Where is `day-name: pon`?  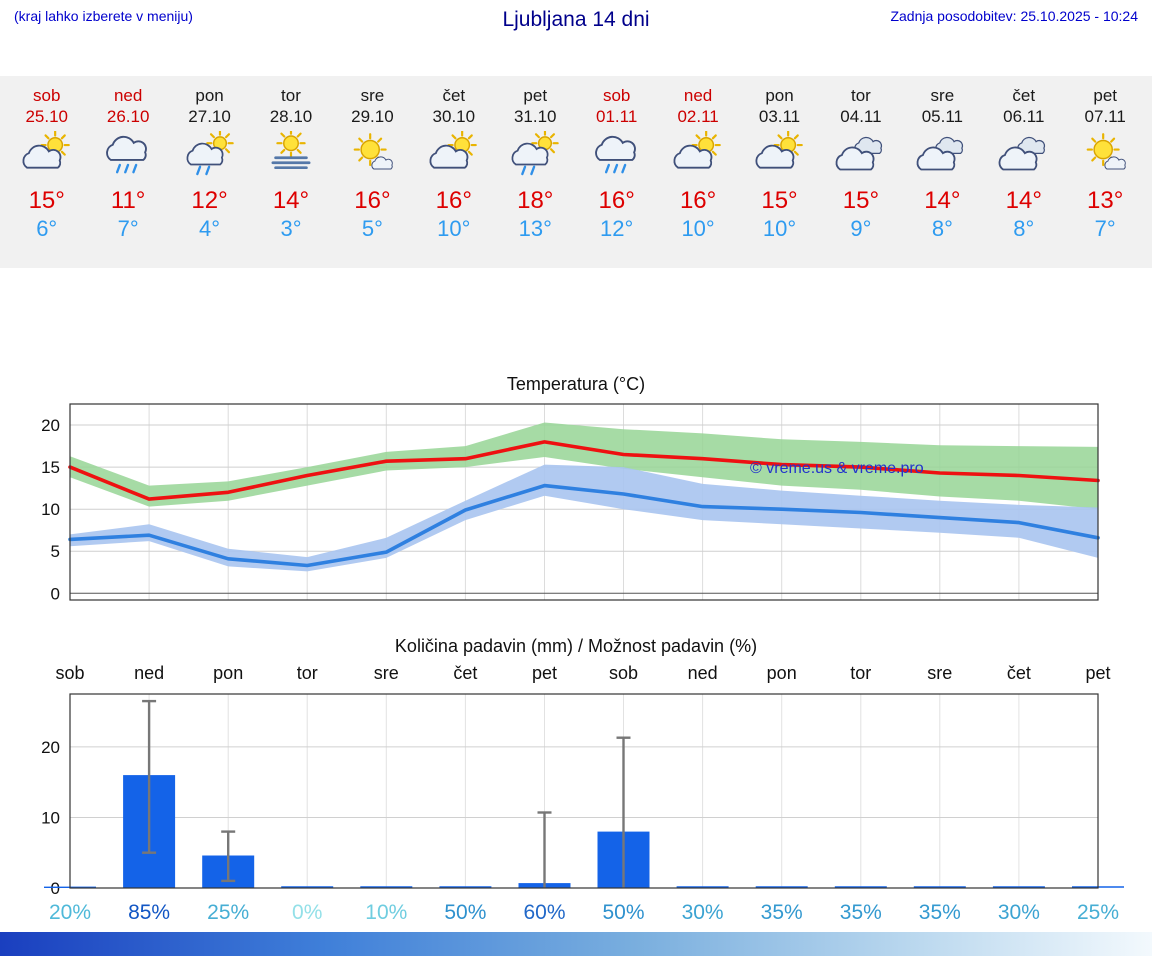 day-name: pon is located at coordinates (779, 95).